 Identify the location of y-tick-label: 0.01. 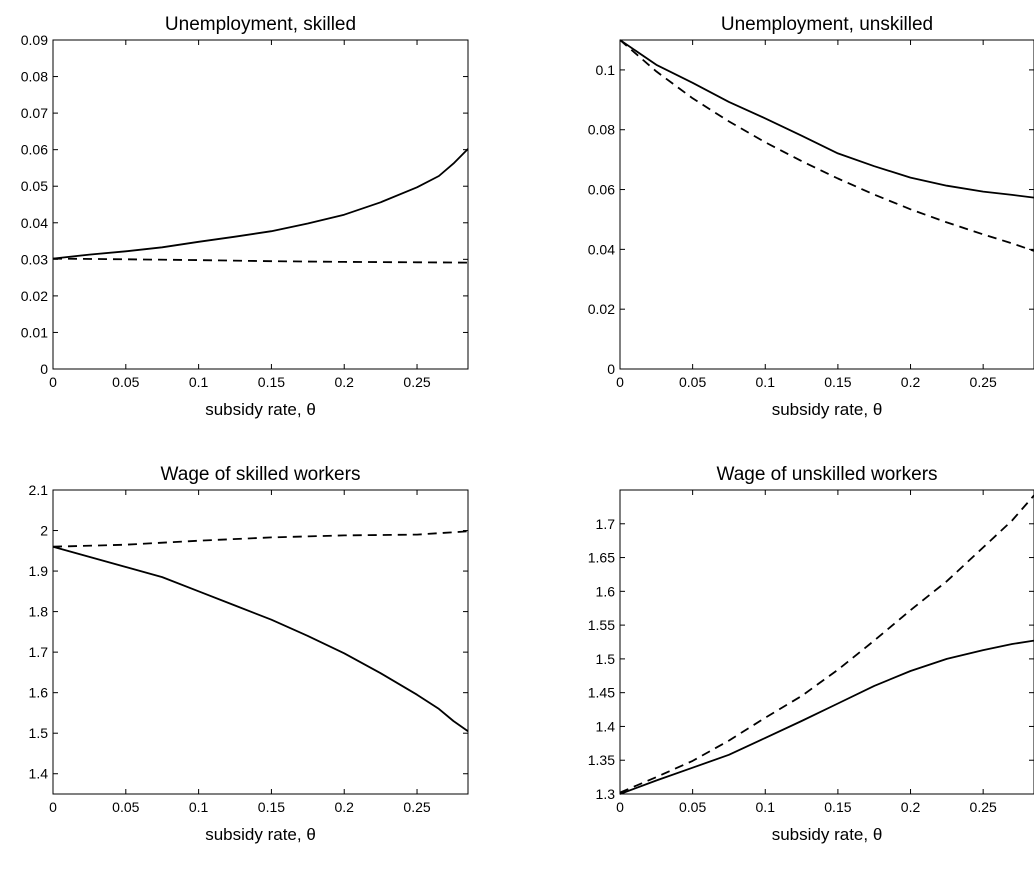
(34, 332).